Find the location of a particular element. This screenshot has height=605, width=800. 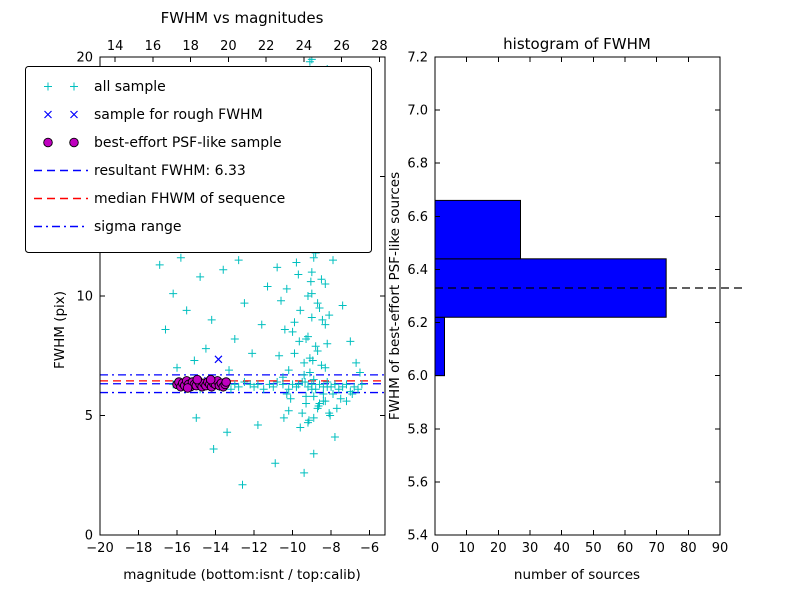

histogram-title: histogram of FWHM is located at coordinates (577, 44).